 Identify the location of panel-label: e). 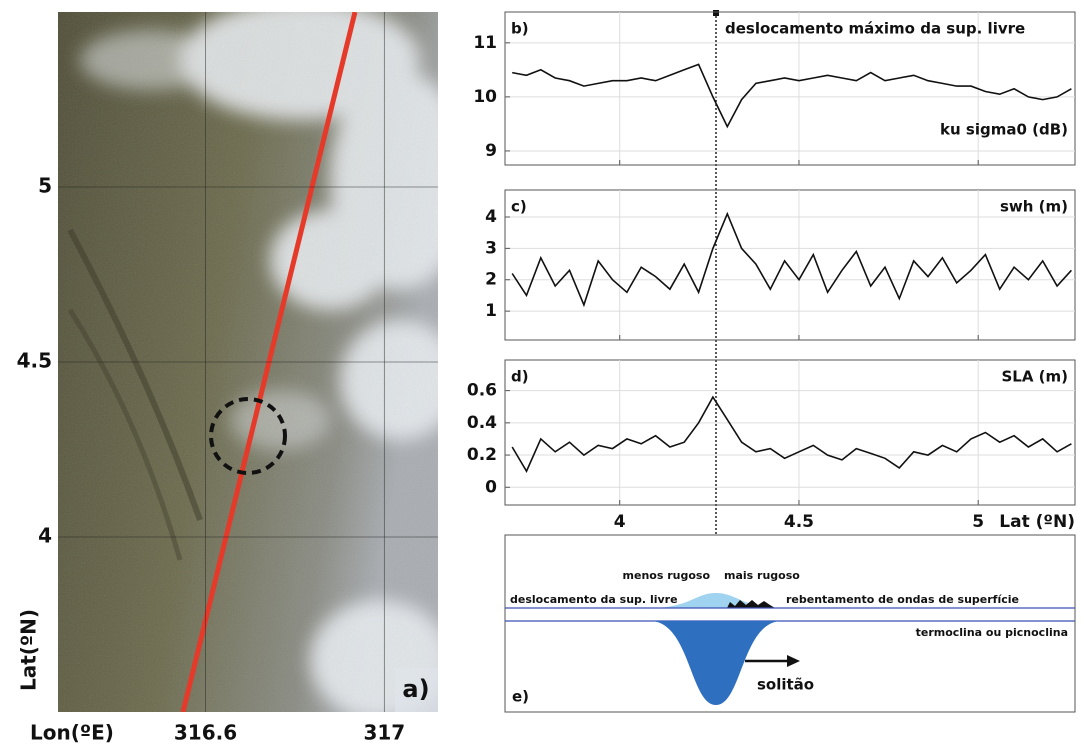
(520, 697).